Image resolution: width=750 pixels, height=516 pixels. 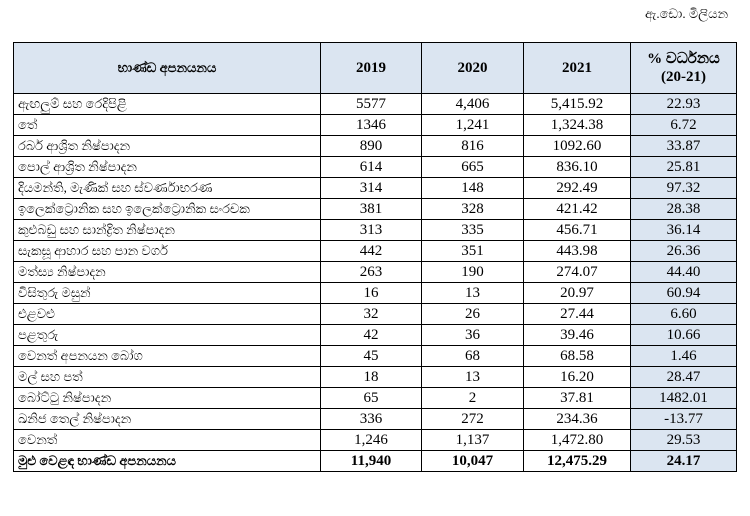 What do you see at coordinates (472, 314) in the screenshot?
I see `cell: 26` at bounding box center [472, 314].